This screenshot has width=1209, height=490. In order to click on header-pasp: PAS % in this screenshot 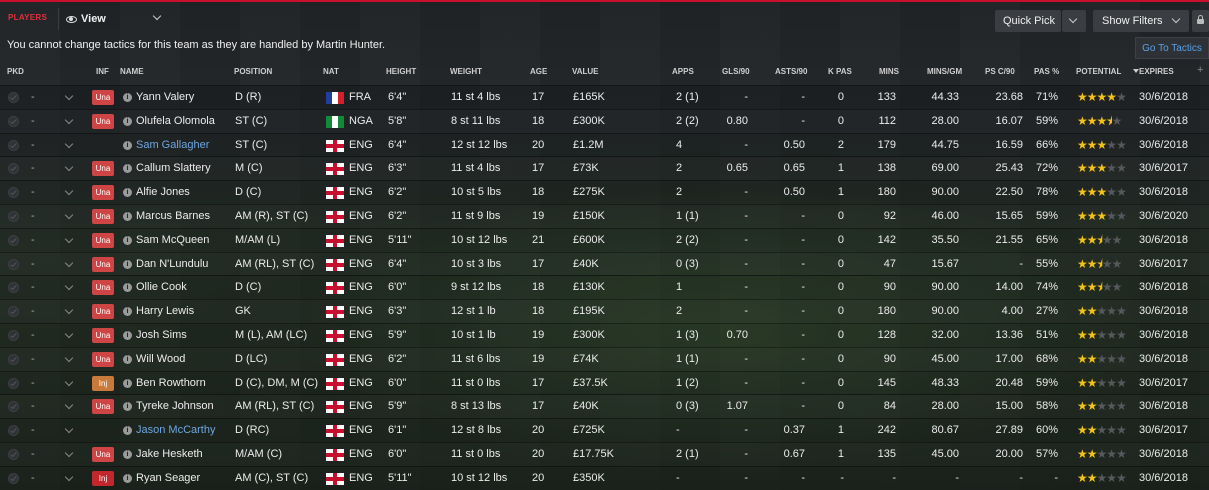, I will do `click(1047, 71)`.